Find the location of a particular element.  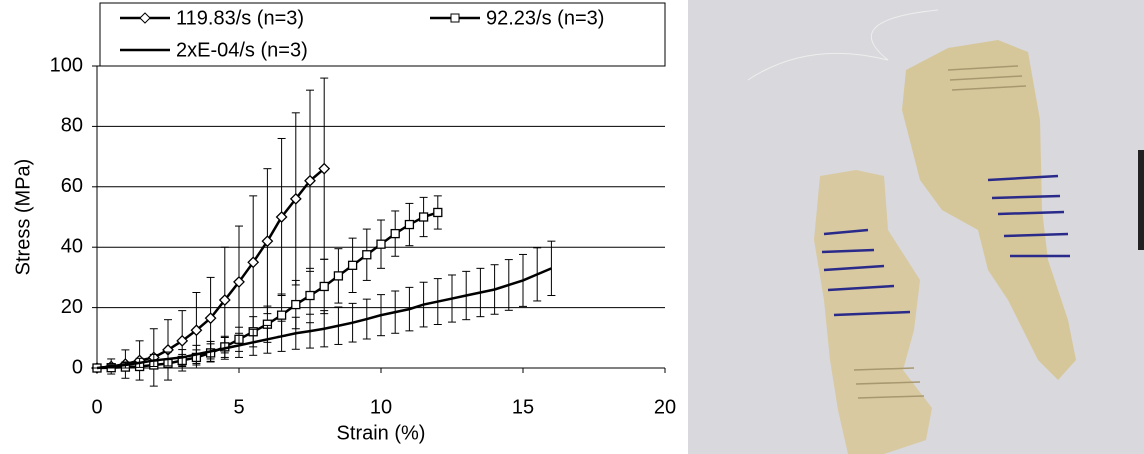

marker-lines is located at coordinates (945, 245).